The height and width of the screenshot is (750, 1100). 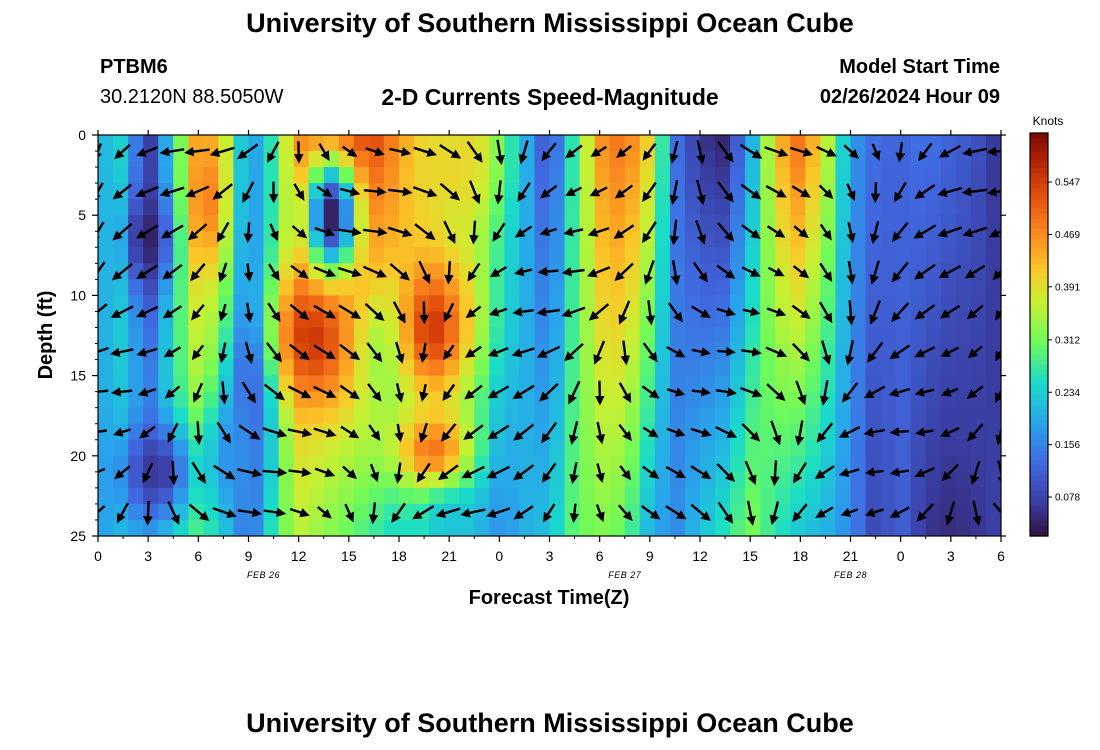 What do you see at coordinates (1067, 445) in the screenshot?
I see `colorbar-tick-label: 0.156` at bounding box center [1067, 445].